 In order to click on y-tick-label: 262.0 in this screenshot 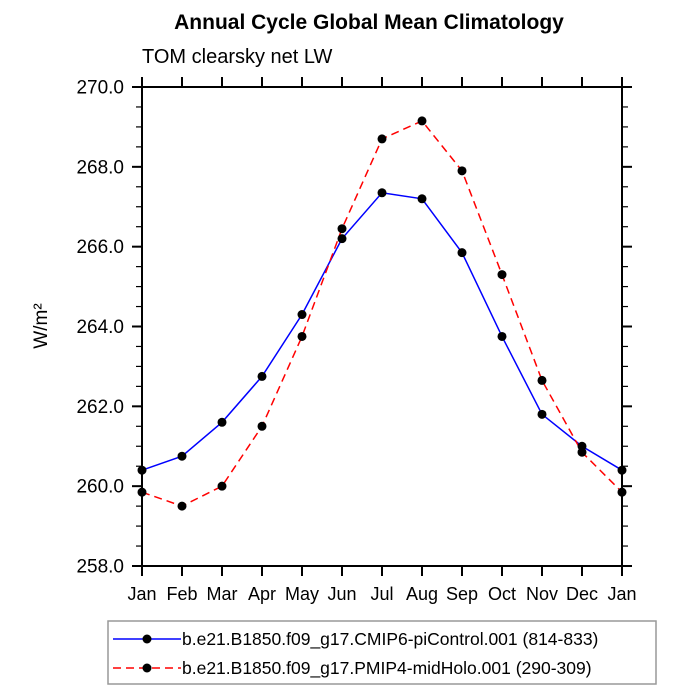, I will do `click(100, 407)`.